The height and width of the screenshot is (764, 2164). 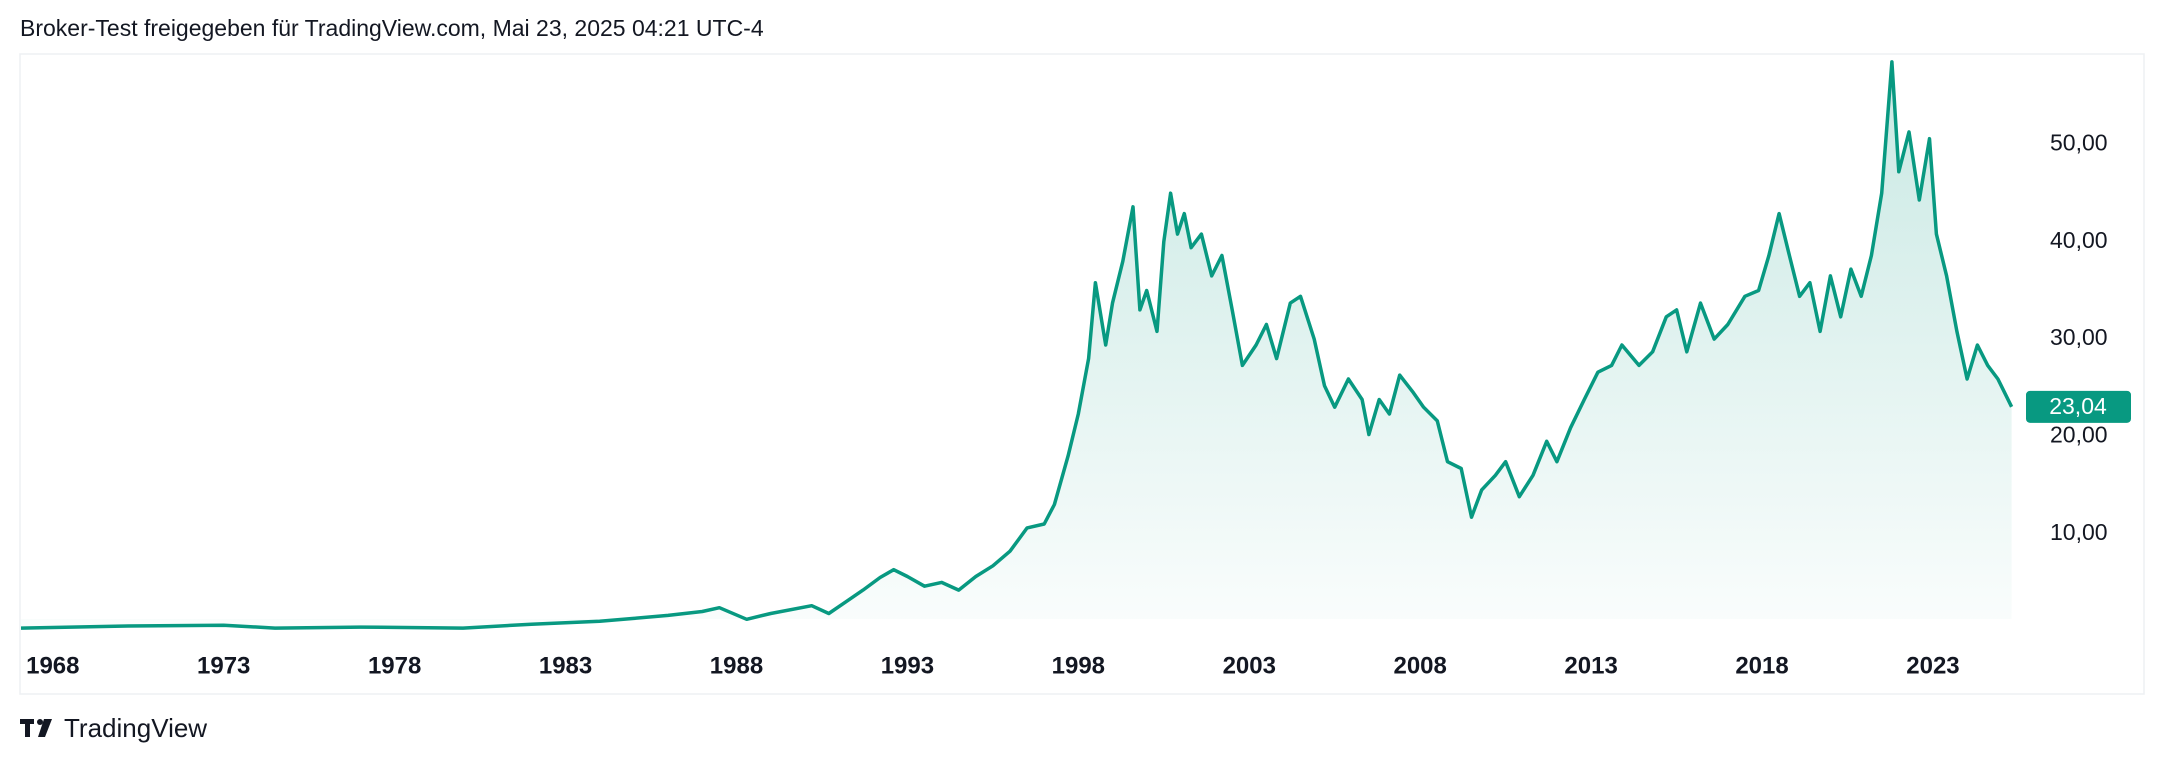 What do you see at coordinates (36, 728) in the screenshot?
I see `logo` at bounding box center [36, 728].